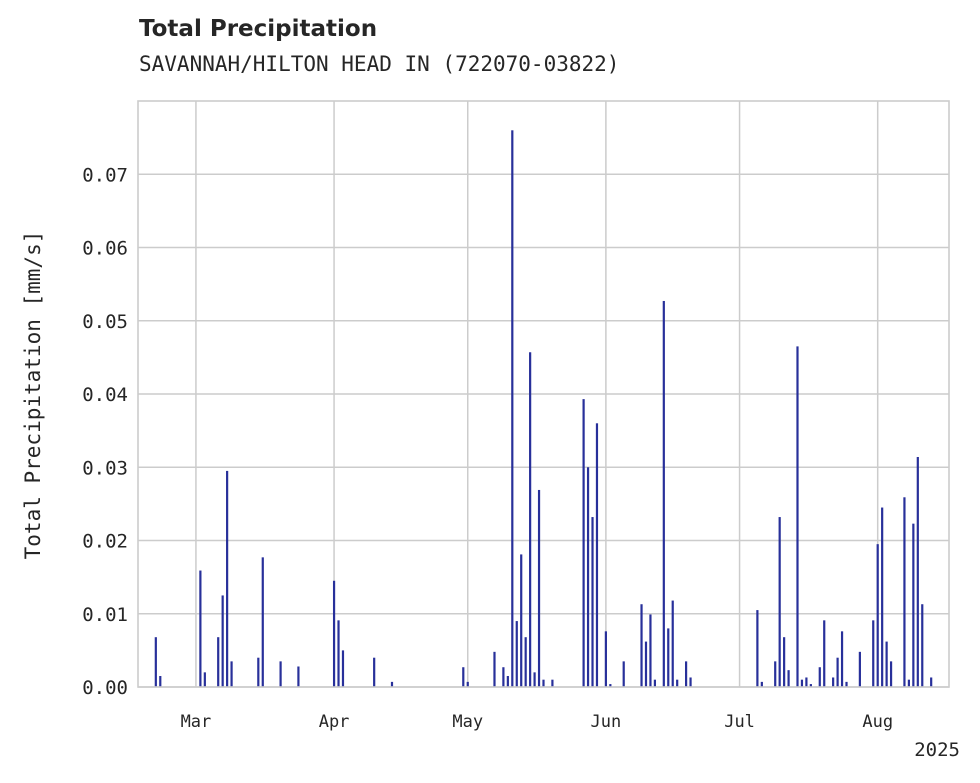 Image resolution: width=980 pixels, height=783 pixels. Describe the element at coordinates (606, 722) in the screenshot. I see `x-tick-label: Jun` at that location.